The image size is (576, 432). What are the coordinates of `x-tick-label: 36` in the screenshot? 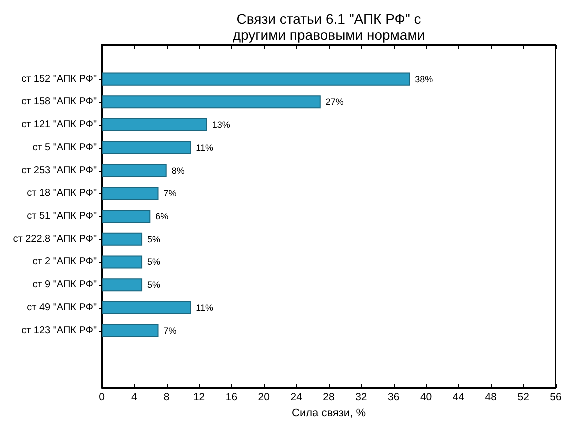 It's located at (394, 398).